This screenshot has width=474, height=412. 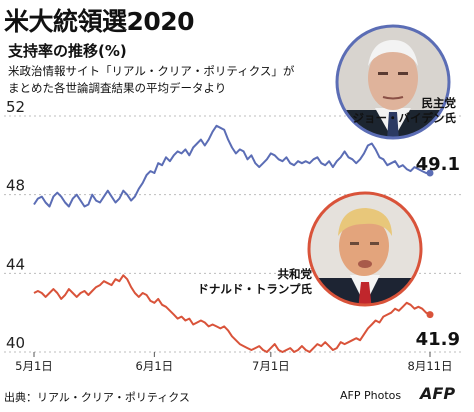 What do you see at coordinates (97, 397) in the screenshot?
I see `source-note: 出典：リアル・クリア・ポリティクス` at bounding box center [97, 397].